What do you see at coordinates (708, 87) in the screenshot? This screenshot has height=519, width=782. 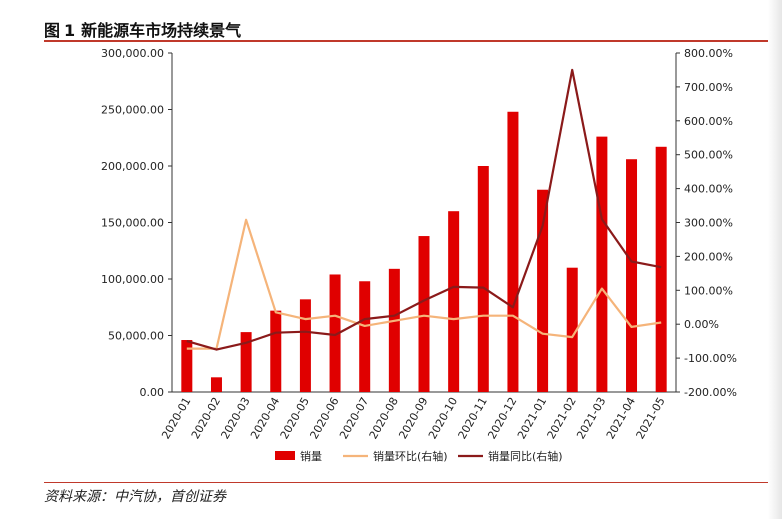 I see `right-tick-label: 700.00%` at bounding box center [708, 87].